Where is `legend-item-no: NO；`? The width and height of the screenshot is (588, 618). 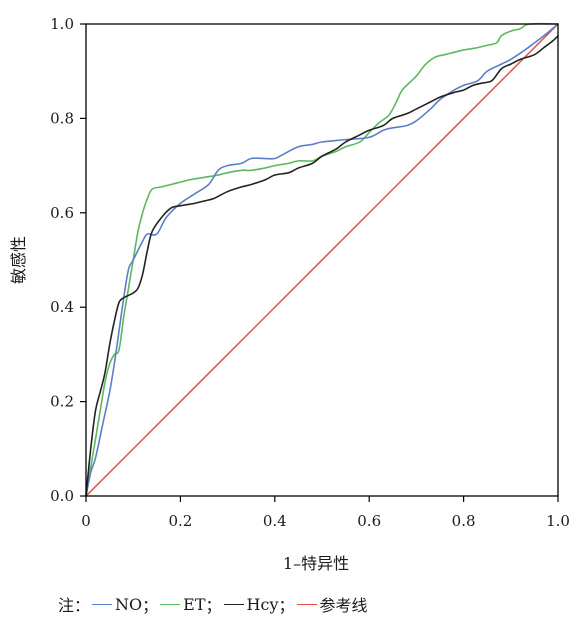
legend-item-no: NO； is located at coordinates (124, 604).